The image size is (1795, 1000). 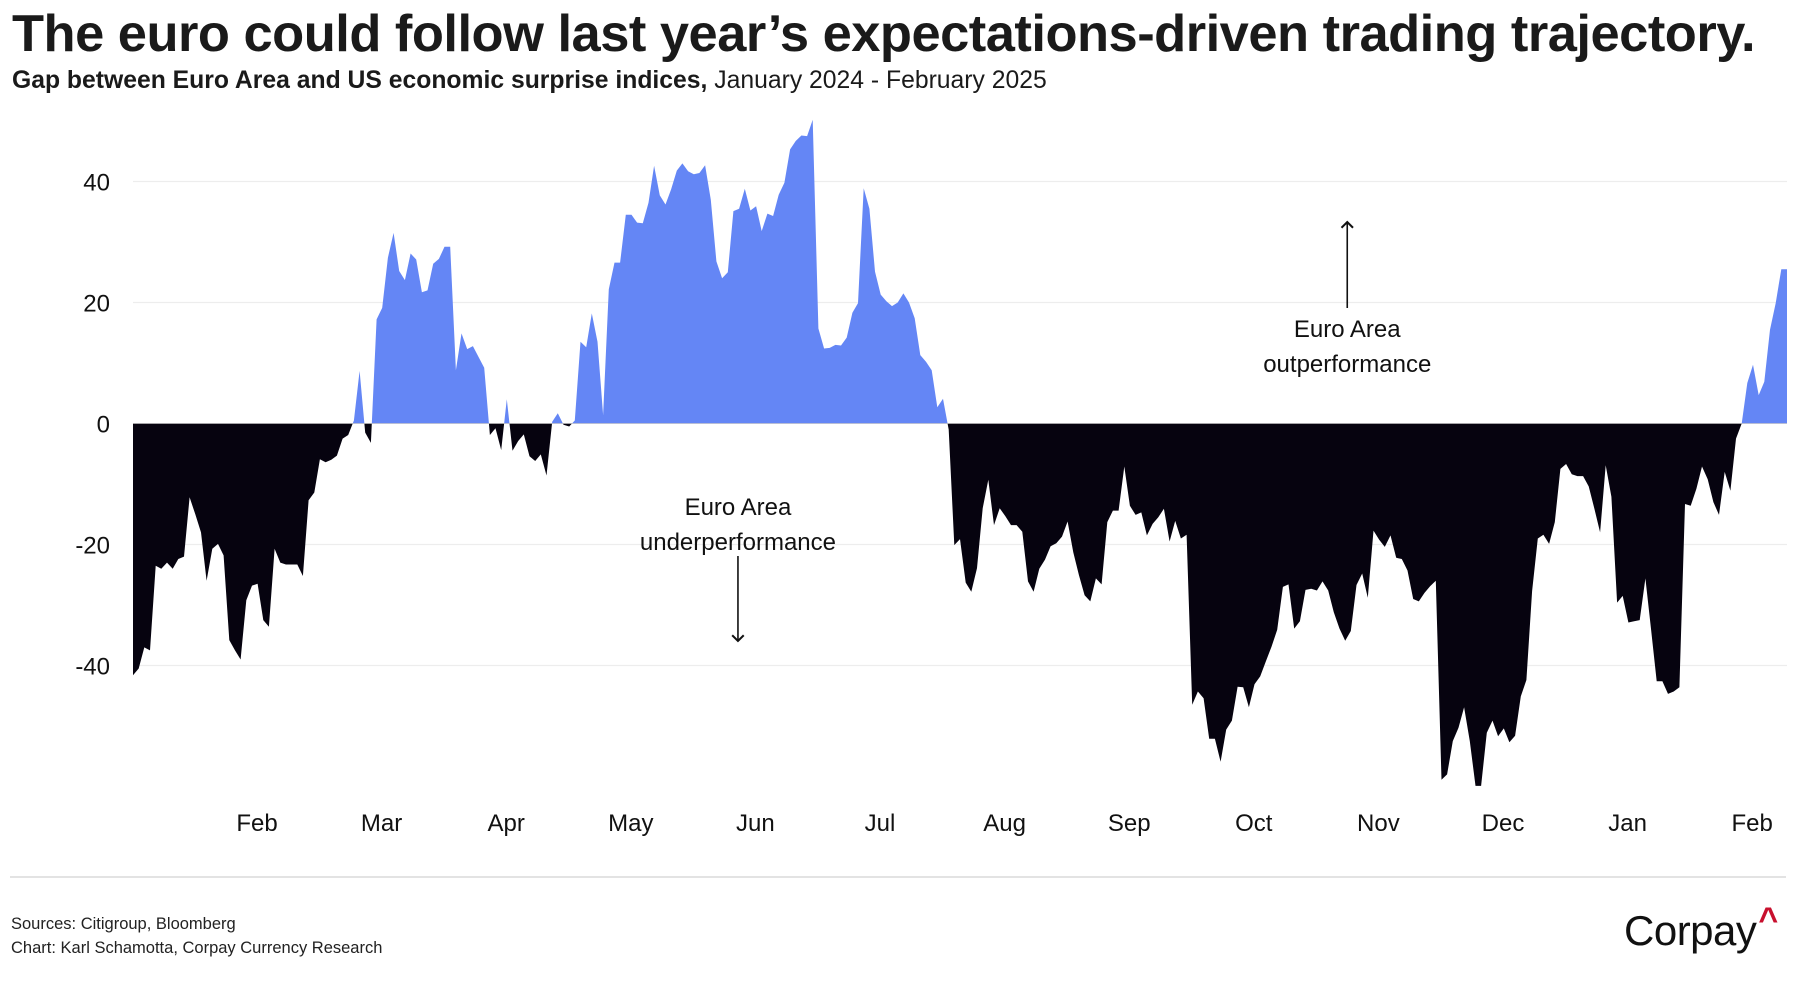 What do you see at coordinates (1347, 299) in the screenshot?
I see `annotation-outperformance: Euro Area outperformance` at bounding box center [1347, 299].